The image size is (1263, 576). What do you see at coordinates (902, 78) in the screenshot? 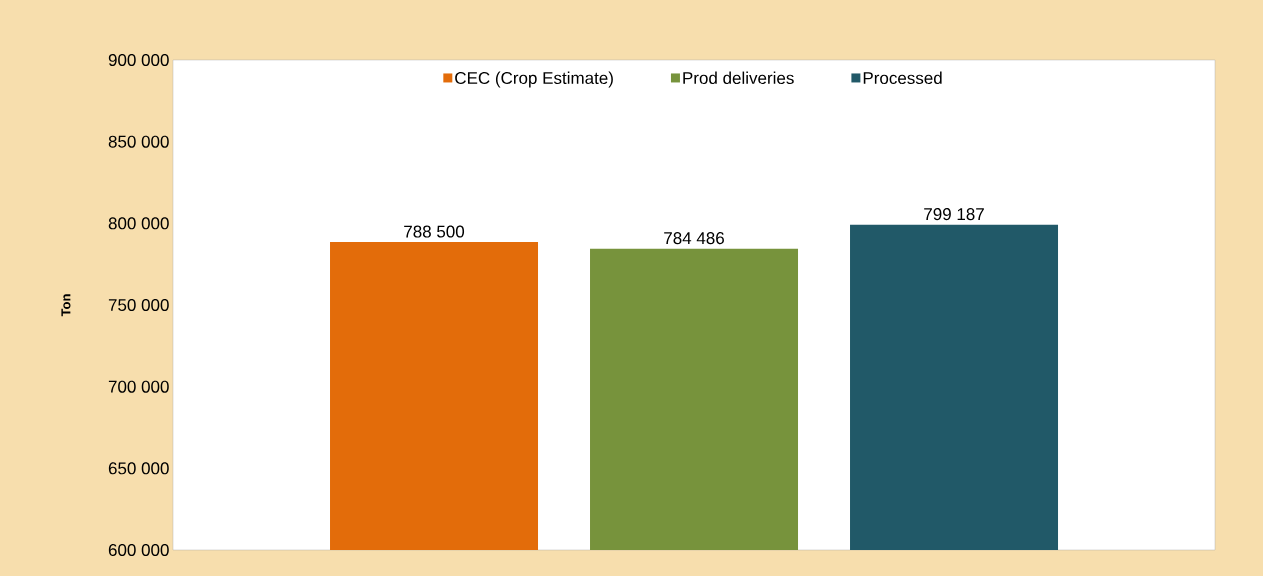
I see `legend-label: Processed` at bounding box center [902, 78].